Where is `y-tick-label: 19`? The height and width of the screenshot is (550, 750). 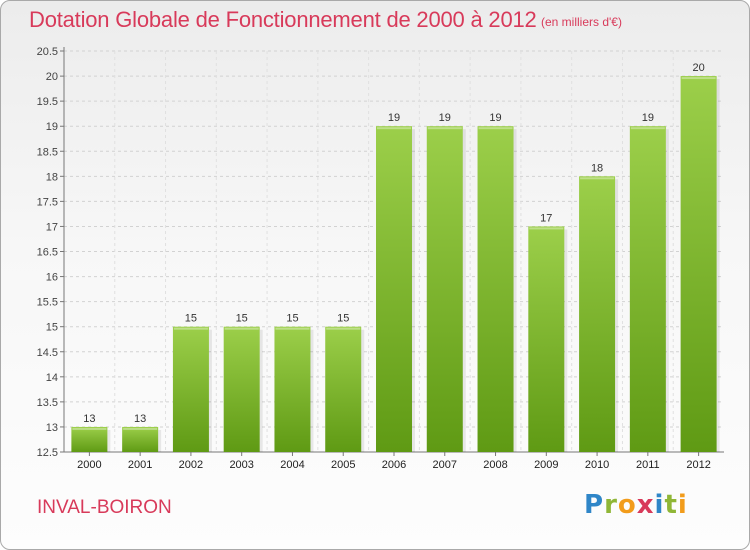 y-tick-label: 19 is located at coordinates (52, 127).